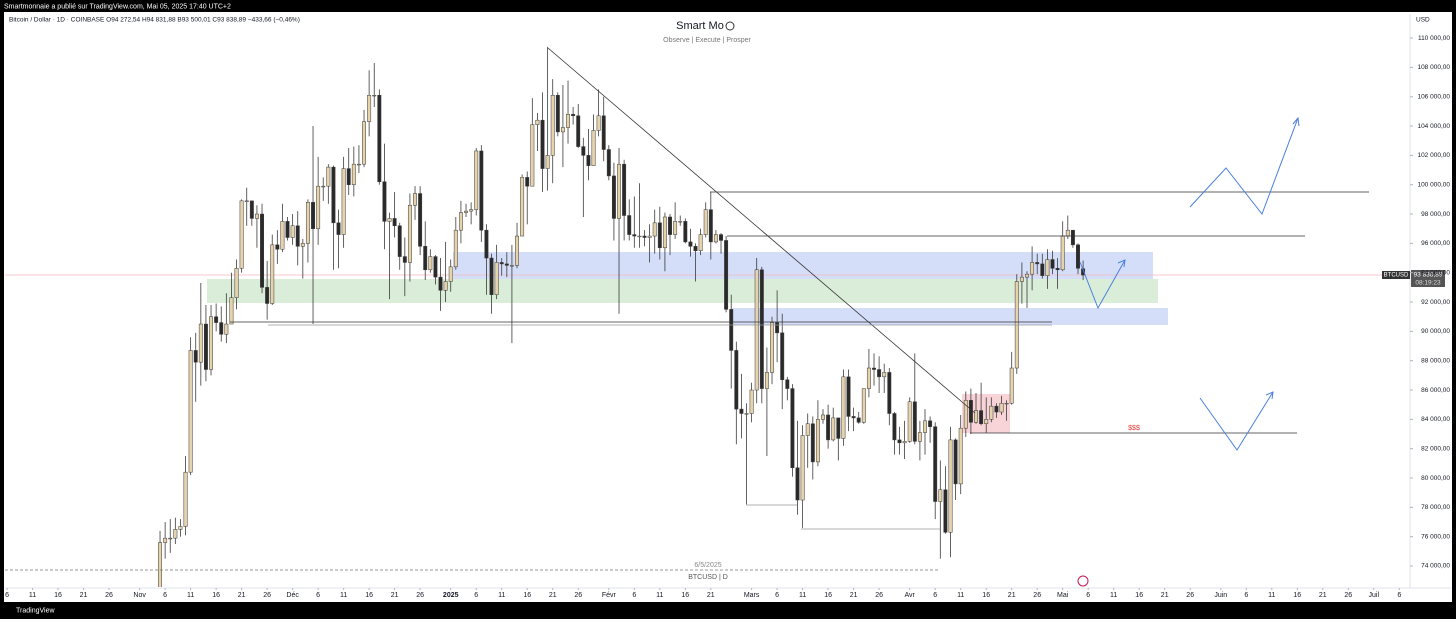  I want to click on y-tick-label: 84 000,00, so click(1435, 419).